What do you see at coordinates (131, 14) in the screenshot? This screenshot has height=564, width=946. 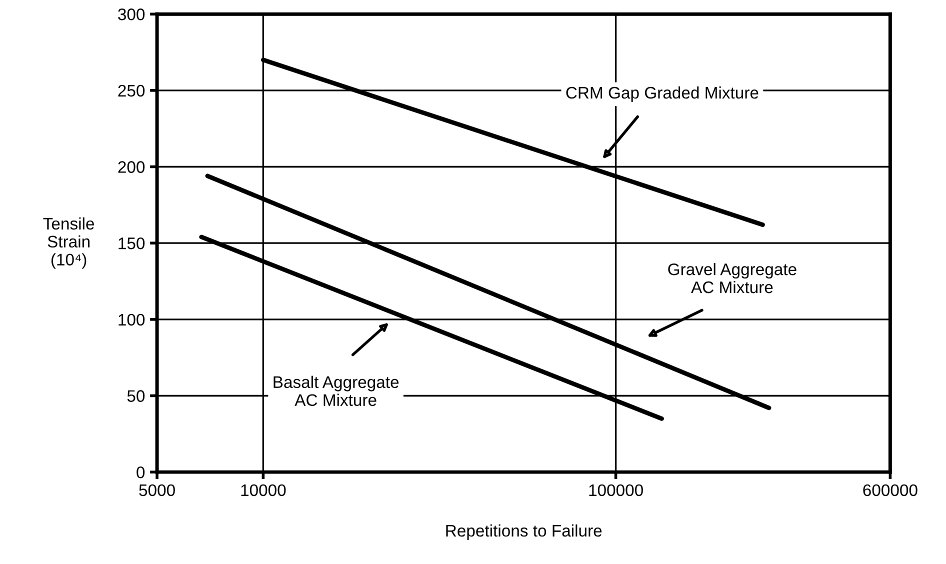 I see `y-tick-label: 300` at bounding box center [131, 14].